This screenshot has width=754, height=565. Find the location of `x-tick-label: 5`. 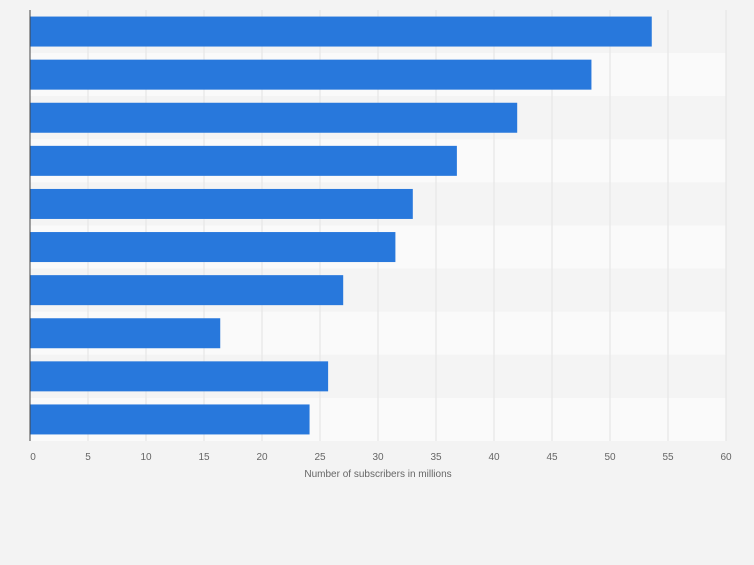

x-tick-label: 5 is located at coordinates (88, 457).